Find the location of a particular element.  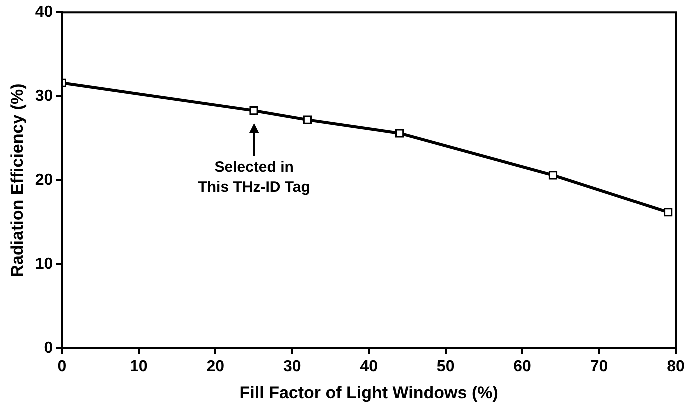

x-axis-title: Fill Factor of Light Windows (%) is located at coordinates (369, 392).